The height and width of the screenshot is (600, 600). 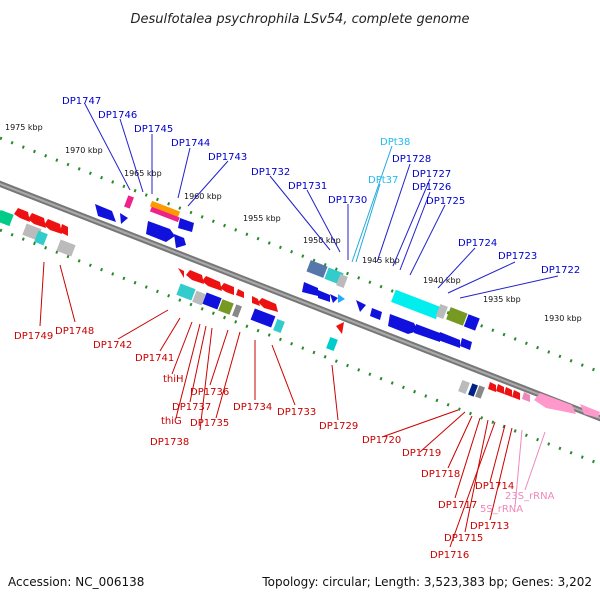 What do you see at coordinates (171, 421) in the screenshot?
I see `gene-label-thig: thiG` at bounding box center [171, 421].